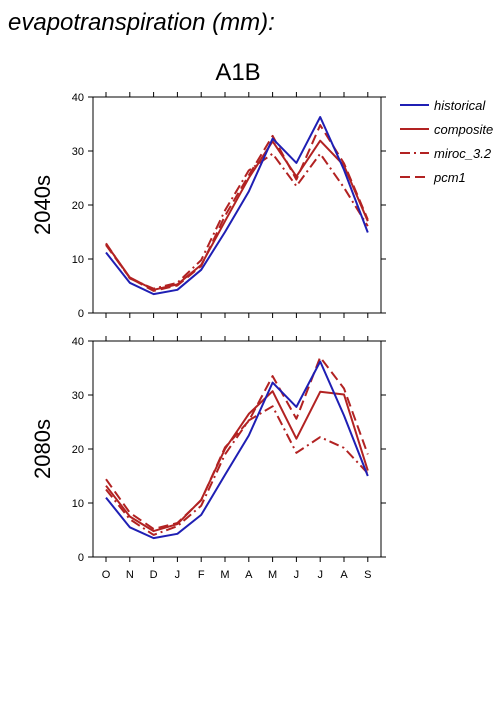 Image resolution: width=501 pixels, height=709 pixels. Describe the element at coordinates (130, 575) in the screenshot. I see `x-tick-label: N` at that location.